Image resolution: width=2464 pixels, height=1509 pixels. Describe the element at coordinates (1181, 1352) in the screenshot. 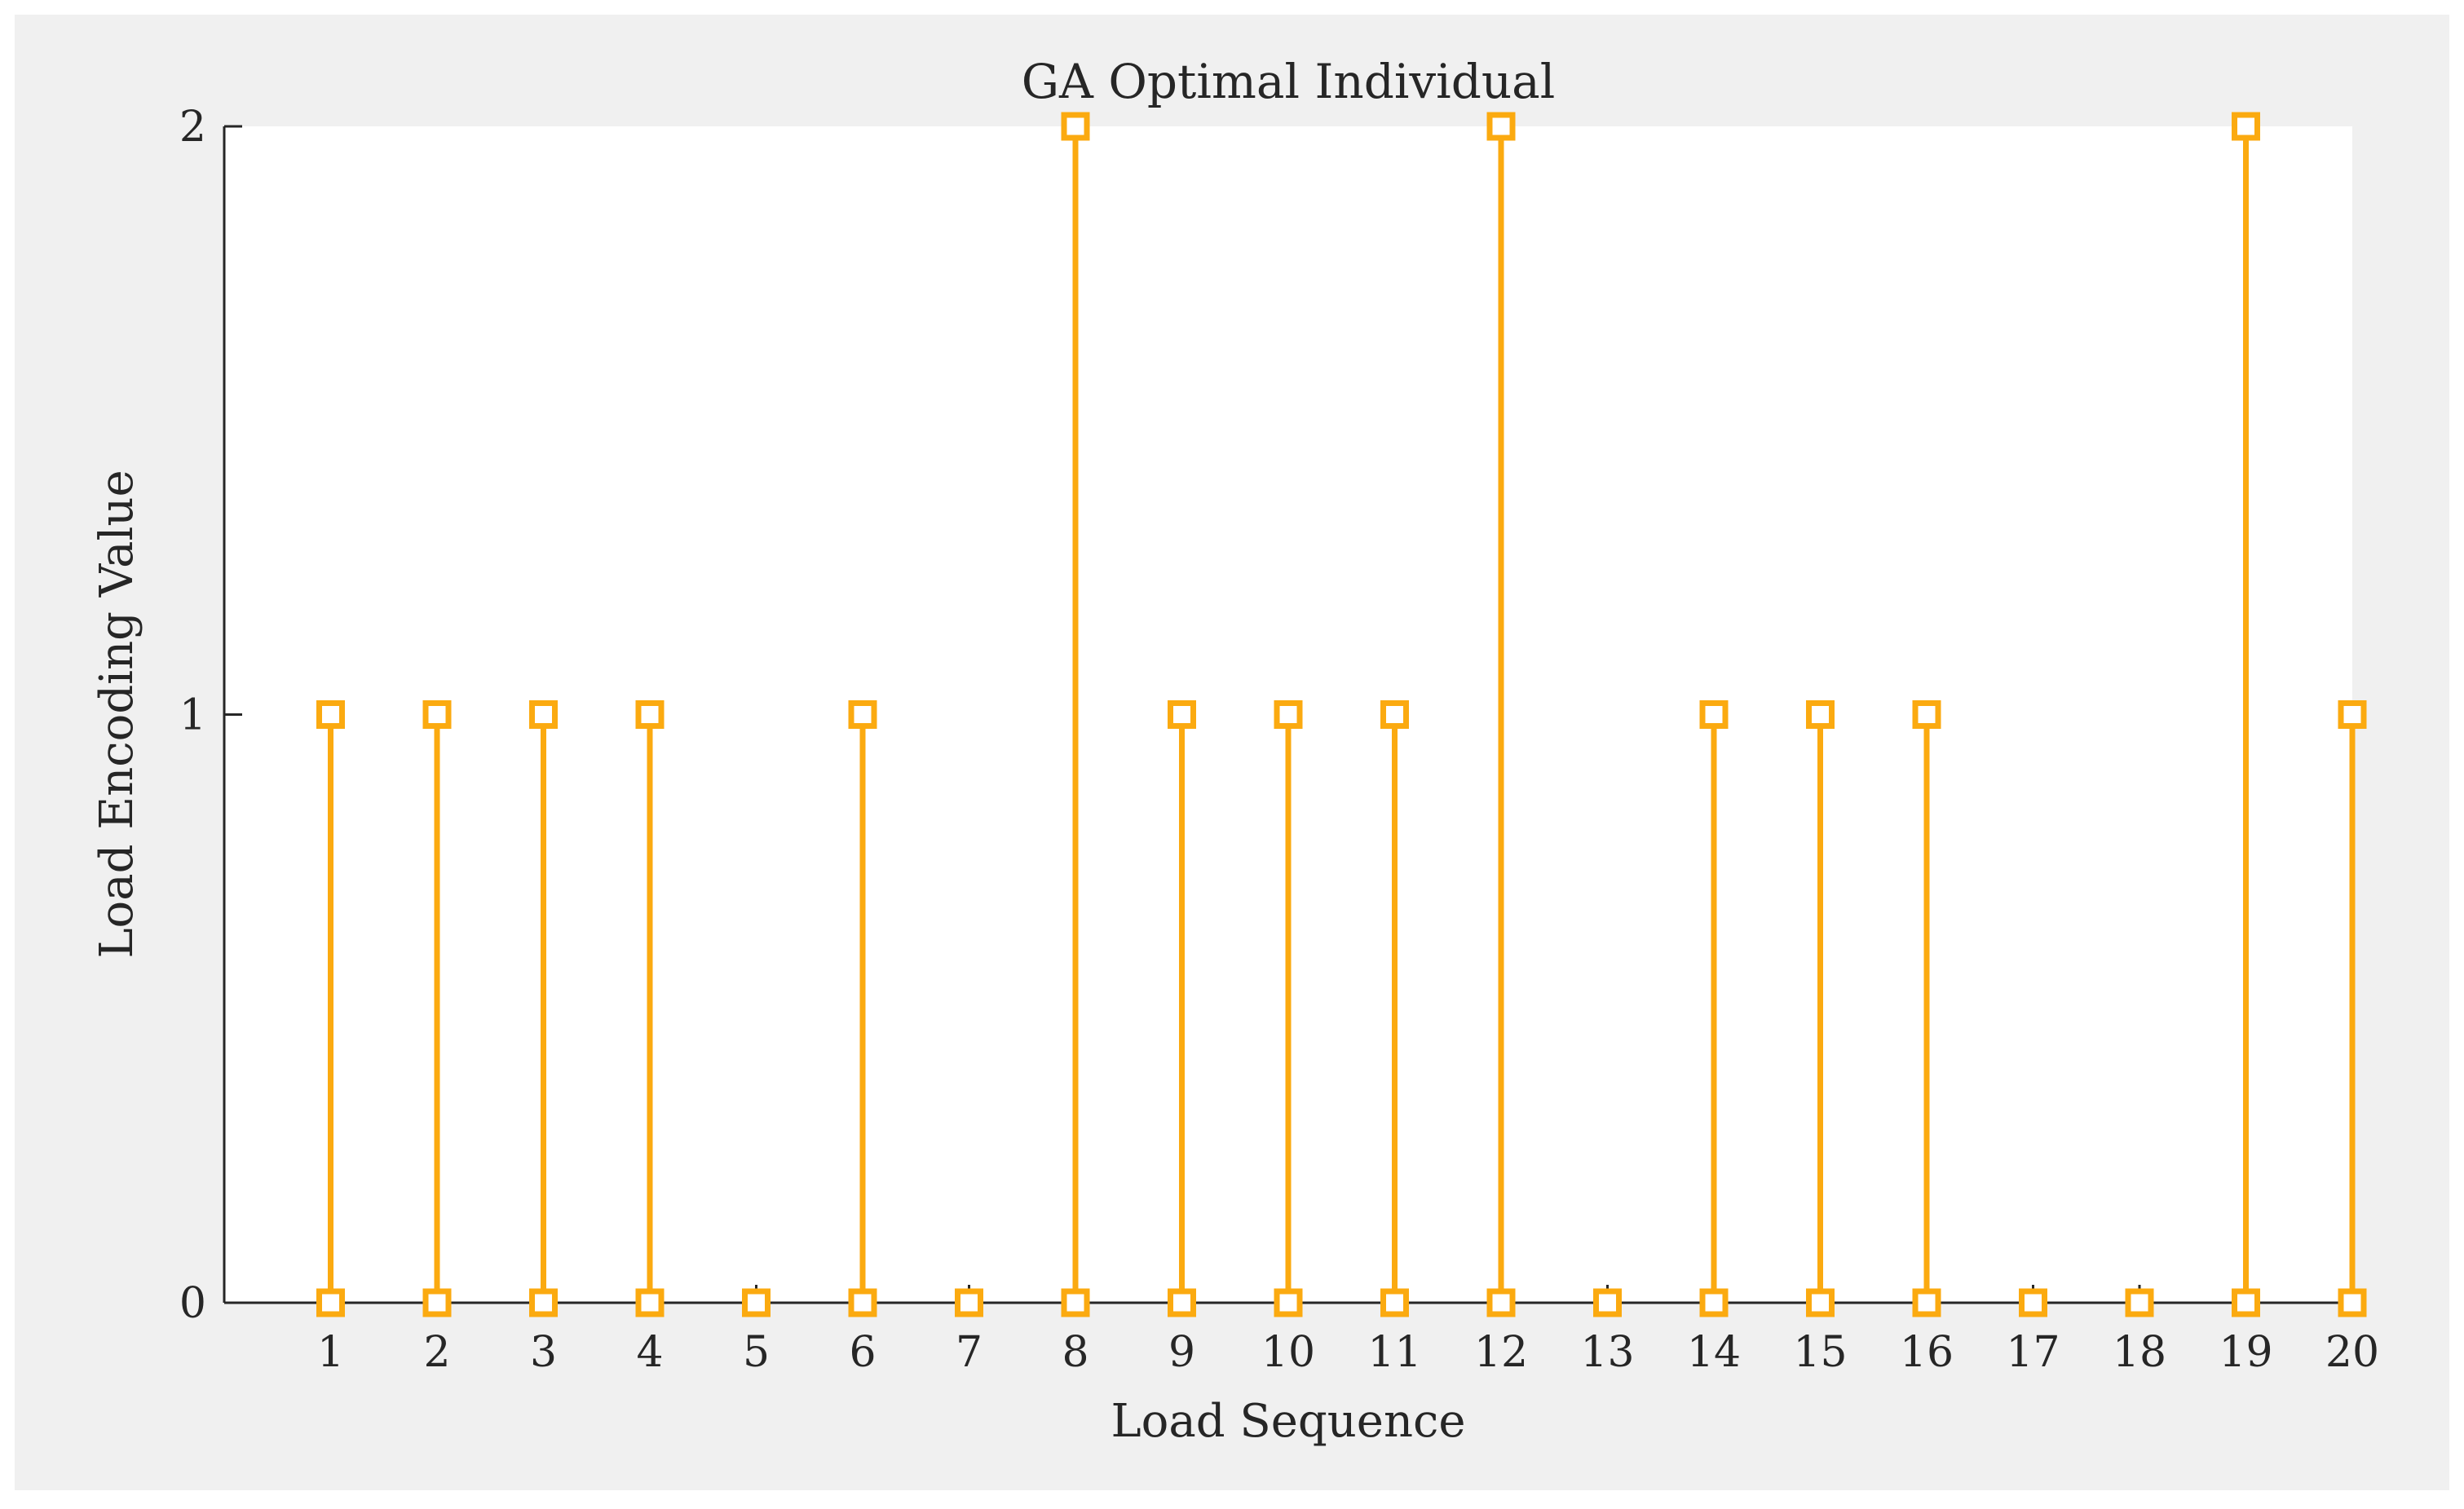

I see `x-tick-label: 9` at that location.